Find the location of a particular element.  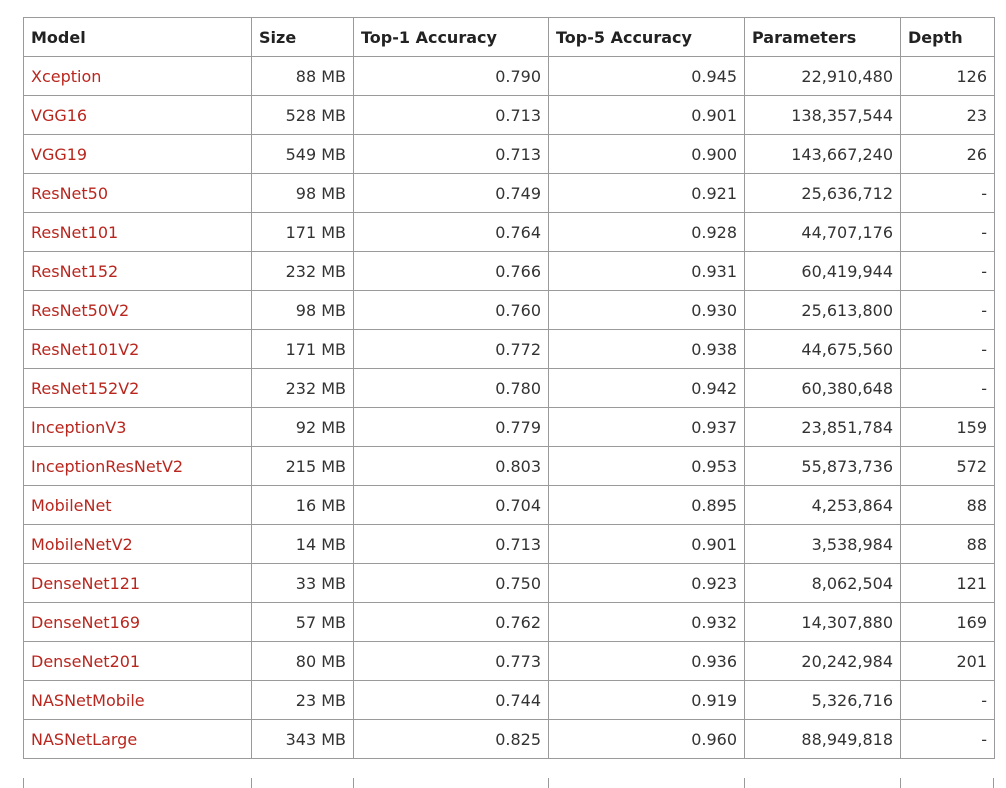

cell: 23 is located at coordinates (947, 115).